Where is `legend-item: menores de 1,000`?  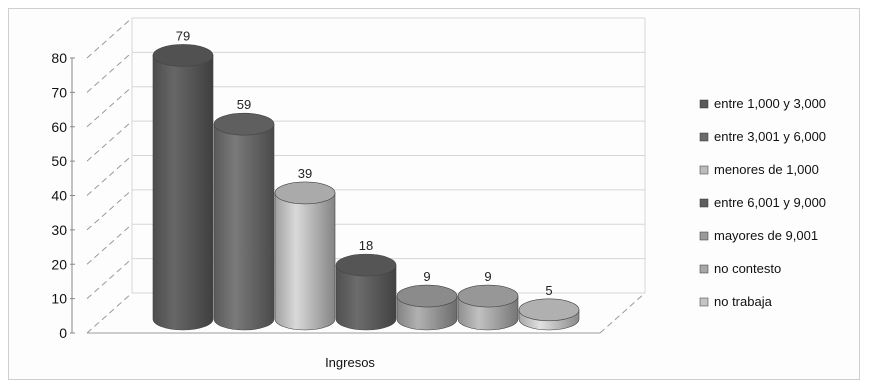
legend-item: menores de 1,000 is located at coordinates (759, 169).